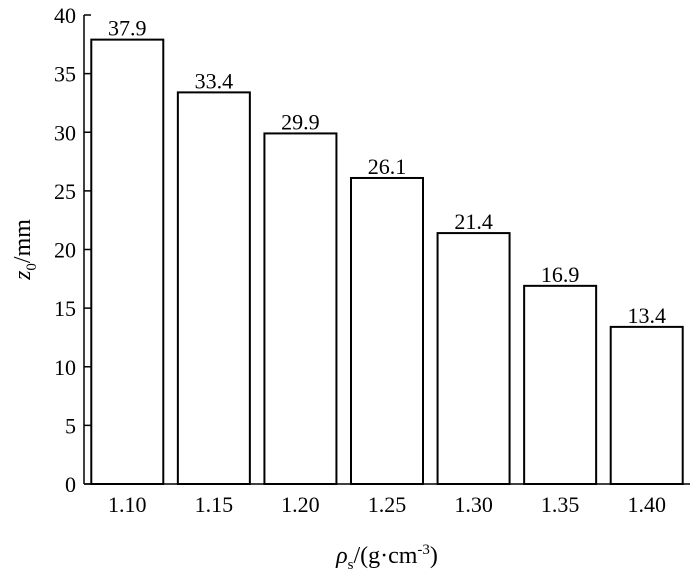 This screenshot has height=581, width=700. I want to click on x-axis-unit-prefix: /(g·cm, so click(385, 556).